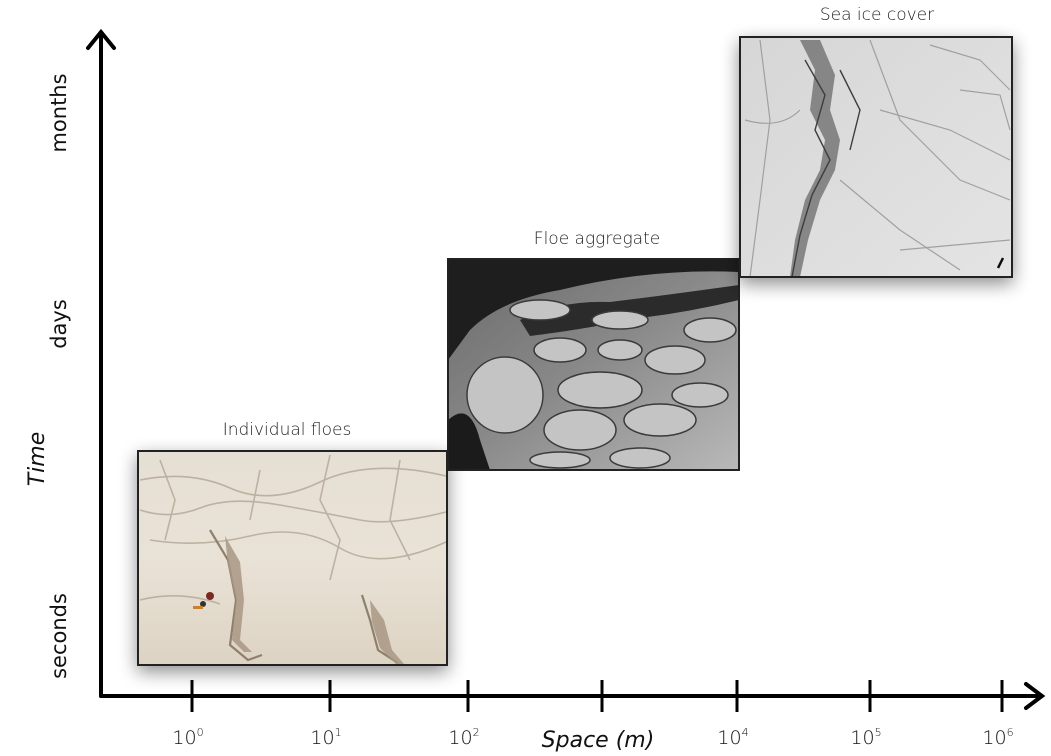  Describe the element at coordinates (732, 737) in the screenshot. I see `x-tick-label: 104` at that location.